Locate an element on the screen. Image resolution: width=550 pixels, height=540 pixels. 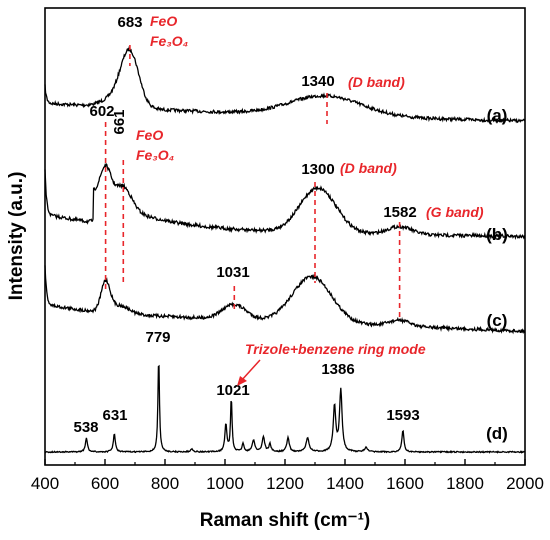
annotation-arrow is located at coordinates (250, 370).